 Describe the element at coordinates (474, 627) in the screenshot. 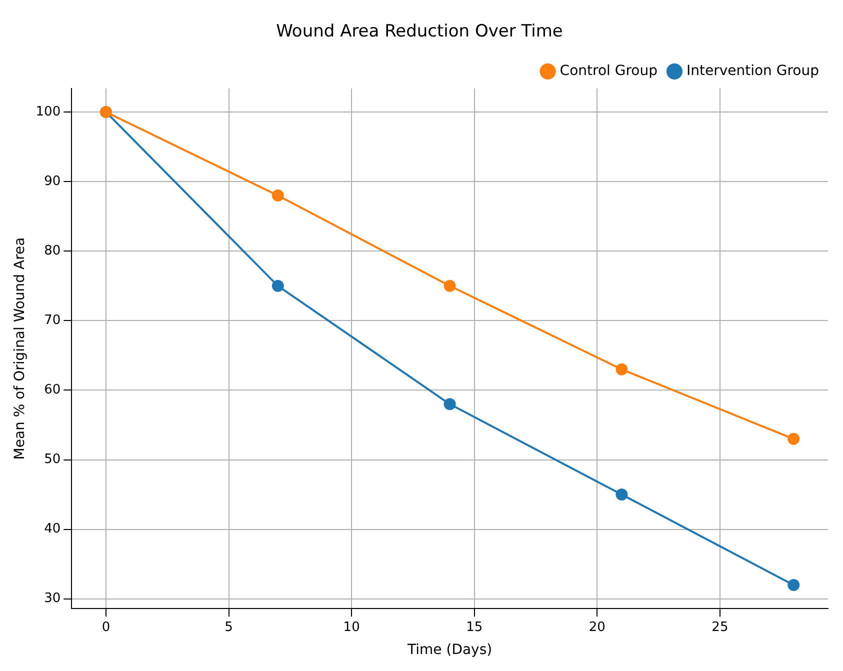

I see `x-tick-label: 15` at that location.